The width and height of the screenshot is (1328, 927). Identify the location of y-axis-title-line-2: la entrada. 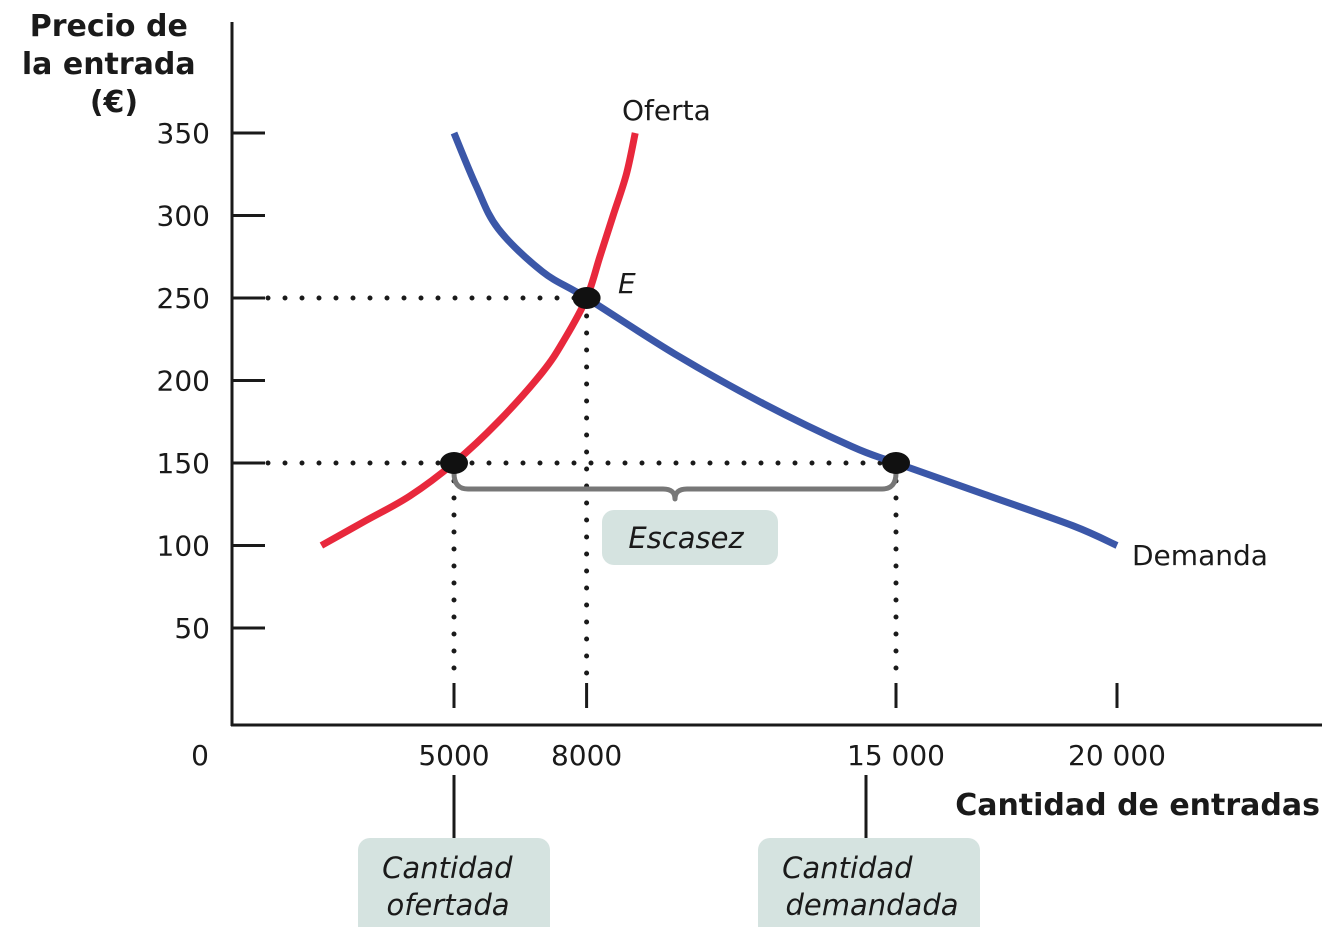
(109, 64).